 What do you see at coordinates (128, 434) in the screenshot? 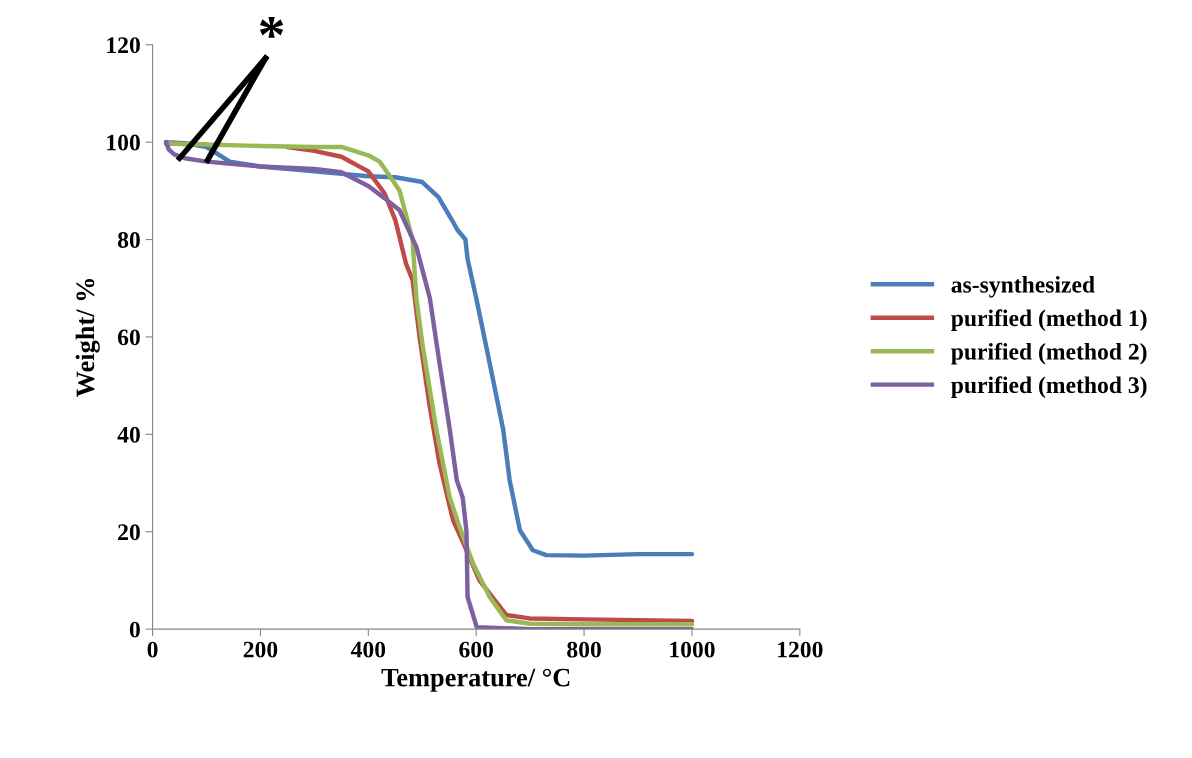
I see `y-tick-label: 40` at bounding box center [128, 434].